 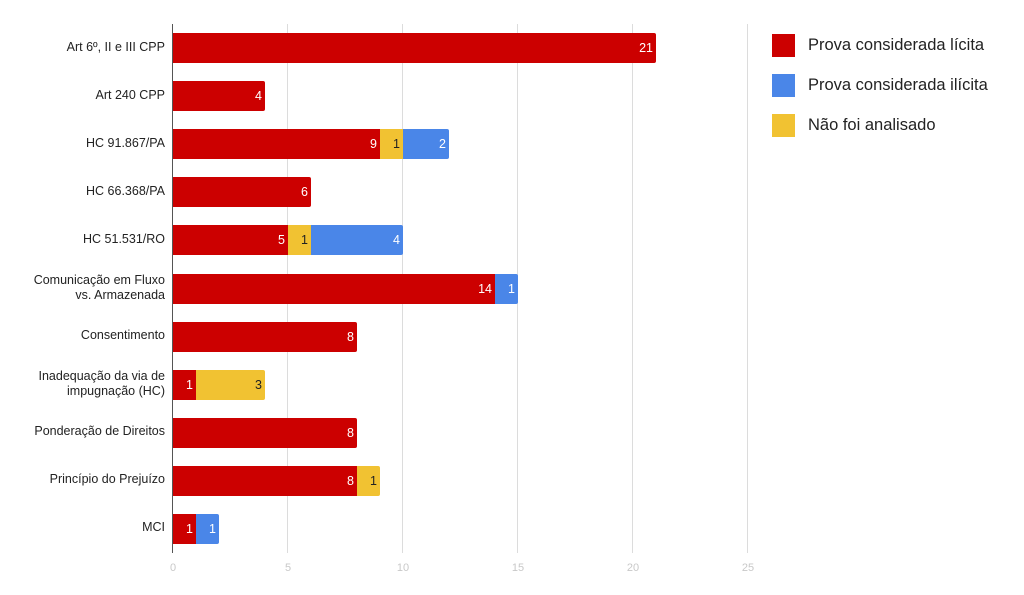 What do you see at coordinates (518, 568) in the screenshot?
I see `x-tick-label: 15` at bounding box center [518, 568].